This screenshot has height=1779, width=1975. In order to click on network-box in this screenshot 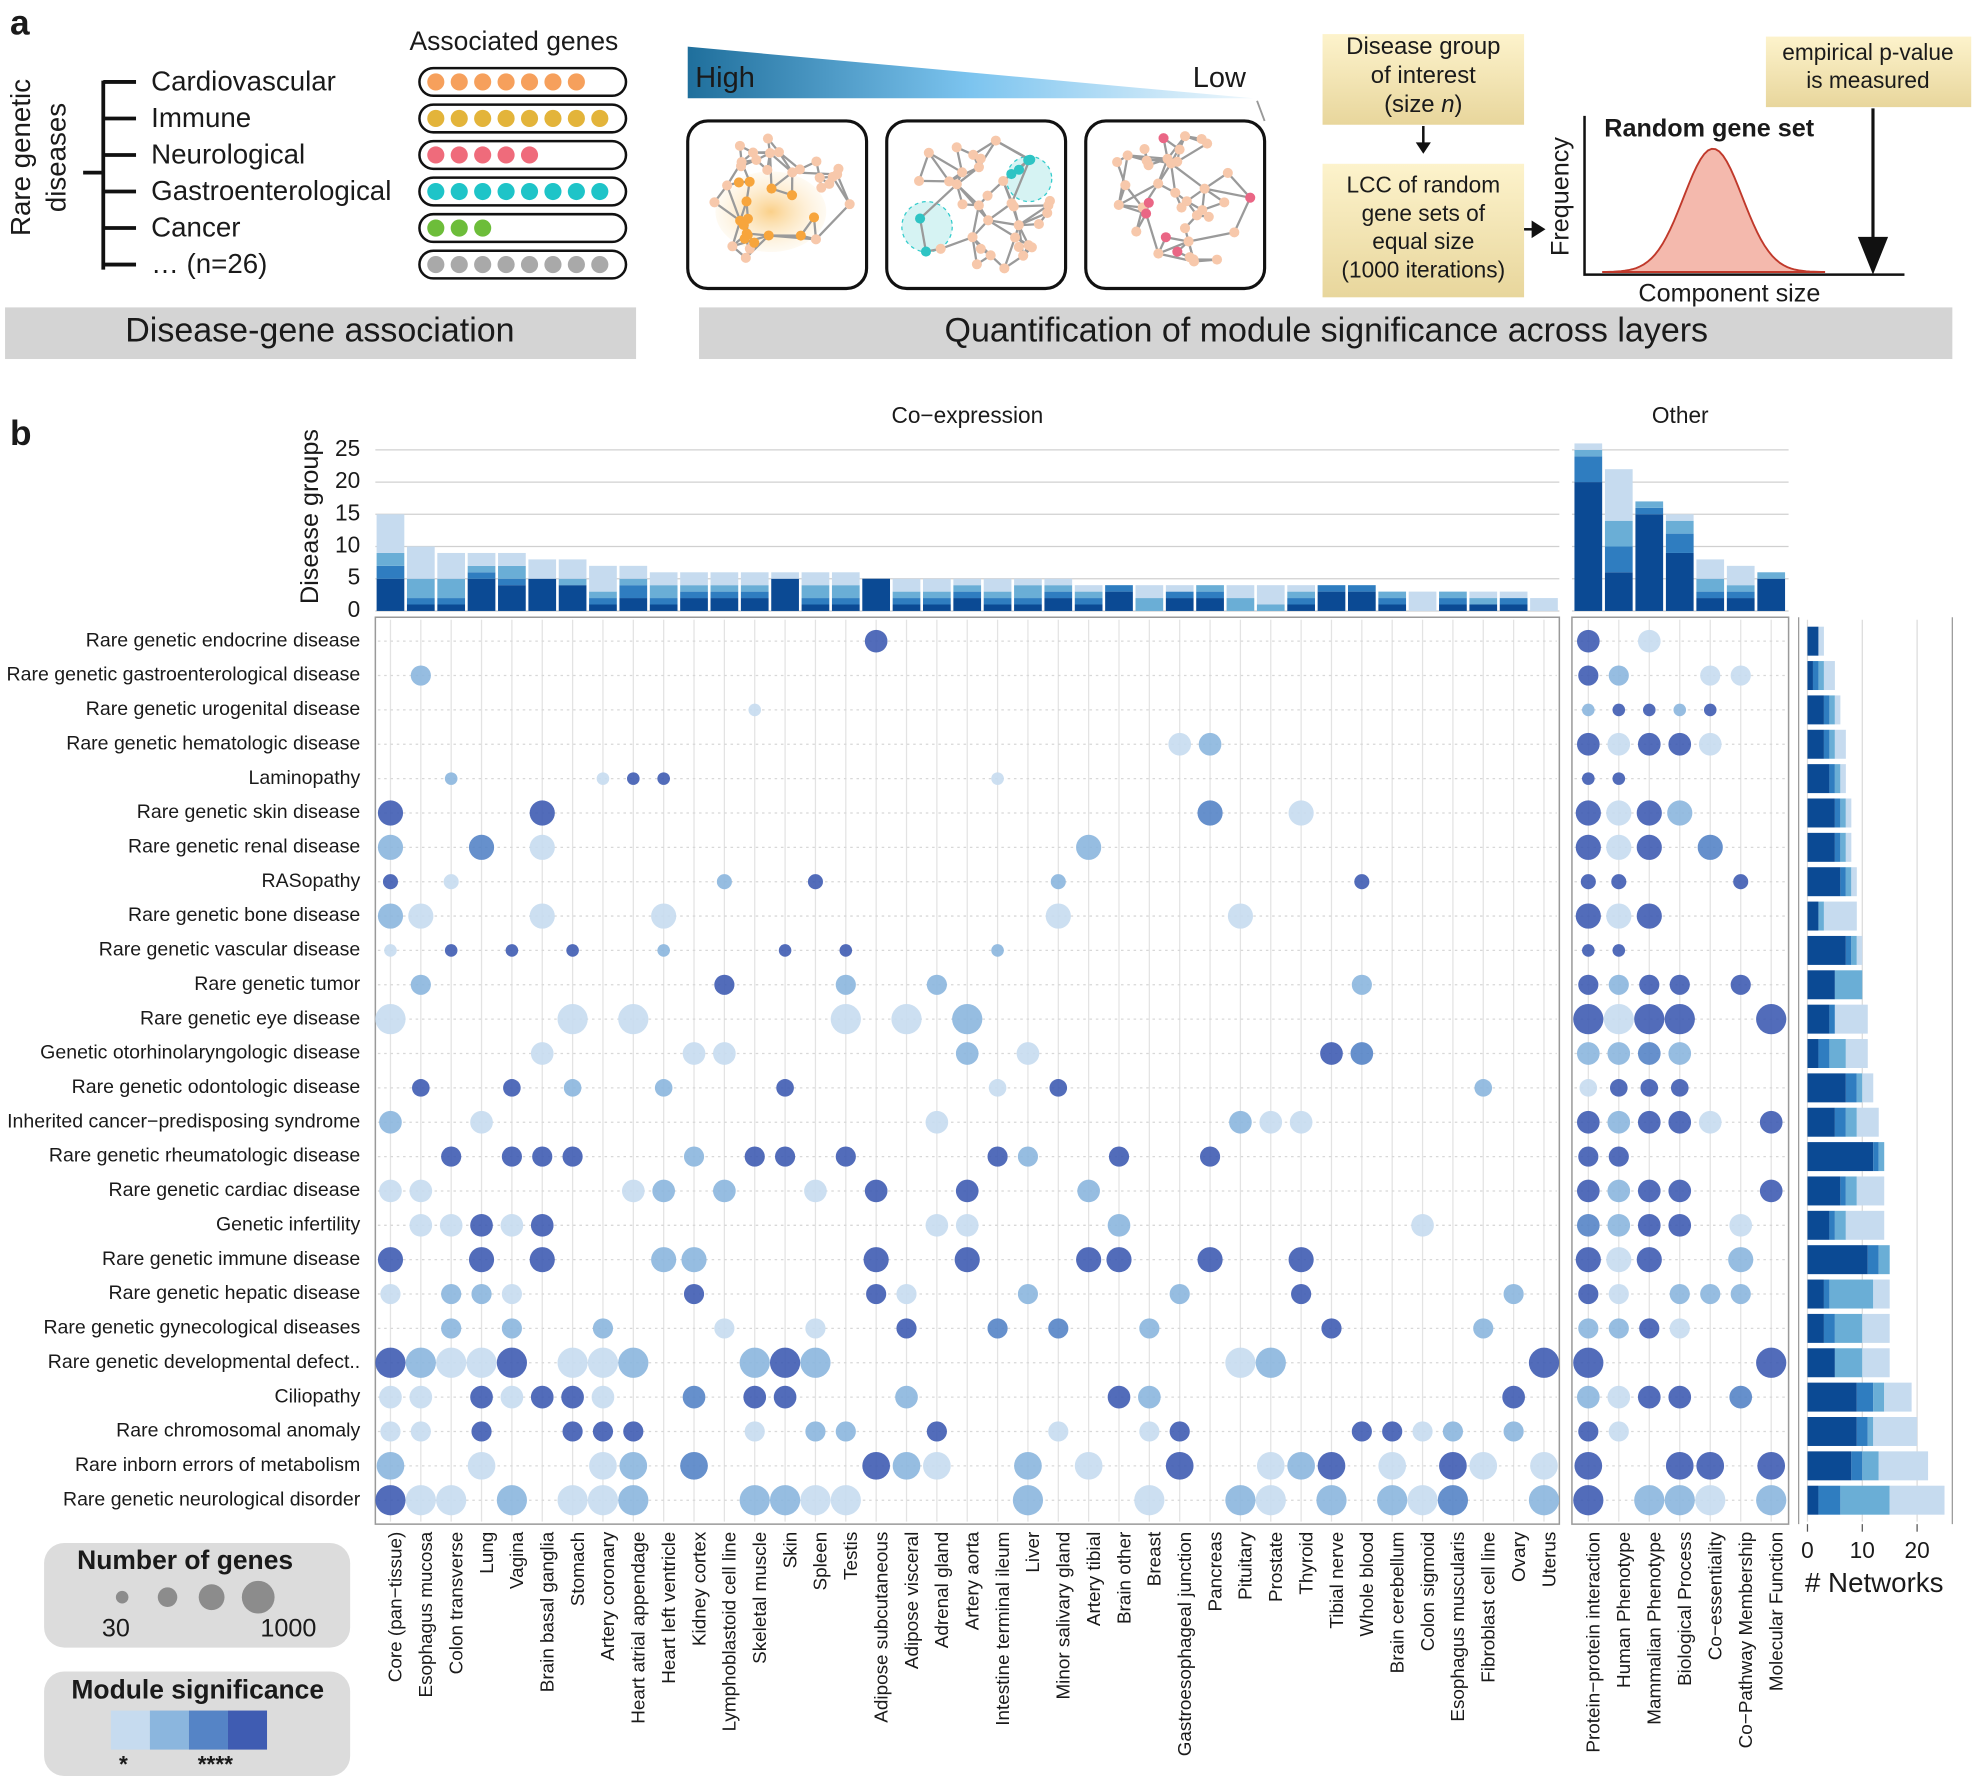, I will do `click(1175, 205)`.